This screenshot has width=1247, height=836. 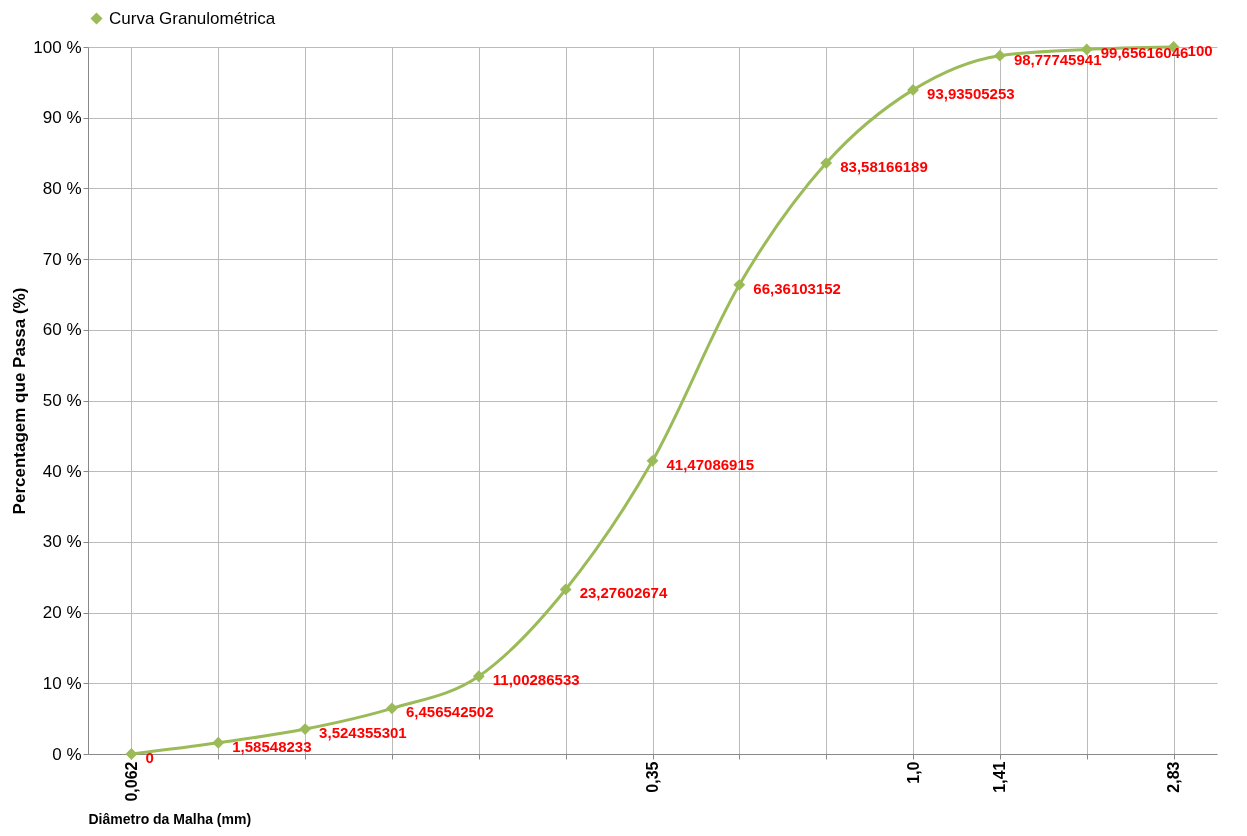 What do you see at coordinates (710, 464) in the screenshot?
I see `data-label: 41,47086915` at bounding box center [710, 464].